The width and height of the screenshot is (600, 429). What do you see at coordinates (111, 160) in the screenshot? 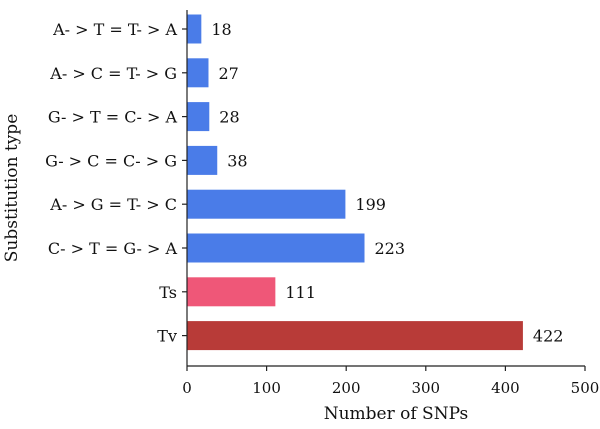
I see `category-label: G- > C = C- > G` at bounding box center [111, 160].